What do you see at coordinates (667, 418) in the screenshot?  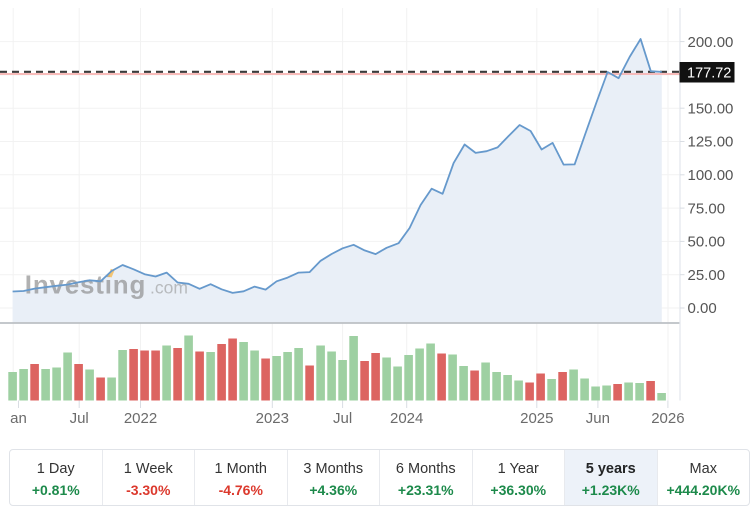 I see `svg-text: 2026` at bounding box center [667, 418].